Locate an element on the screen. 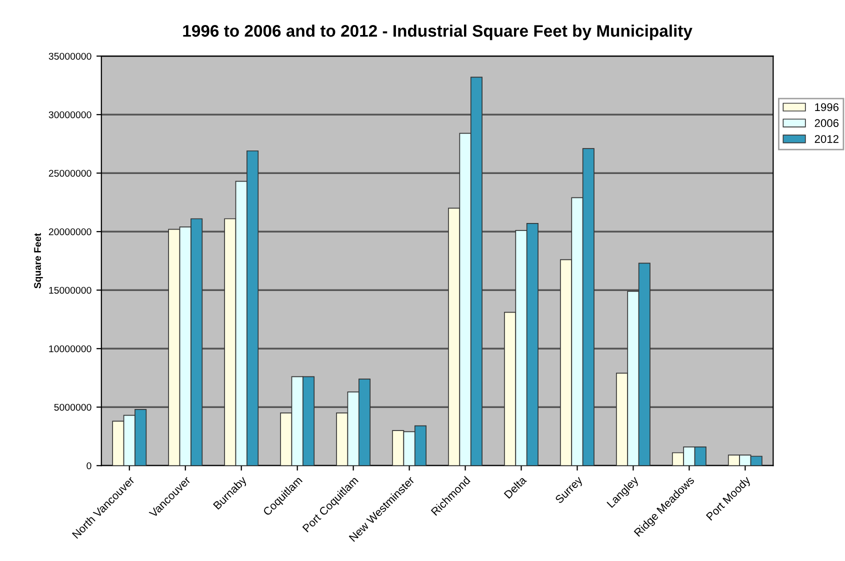 This screenshot has height=561, width=845. chart-title: 1996 to 2006 and to 2012 - Industrial Square Feet by Municipality is located at coordinates (437, 32).